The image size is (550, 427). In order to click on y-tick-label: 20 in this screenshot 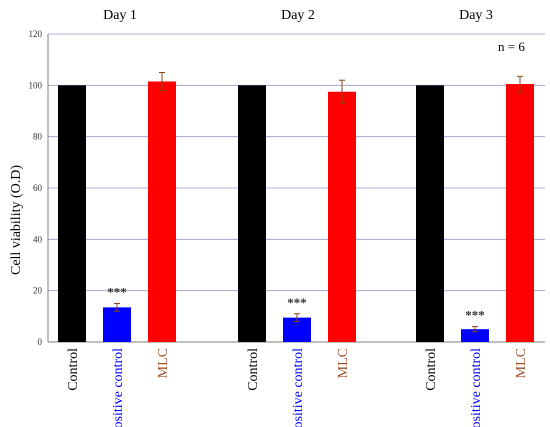, I will do `click(38, 291)`.